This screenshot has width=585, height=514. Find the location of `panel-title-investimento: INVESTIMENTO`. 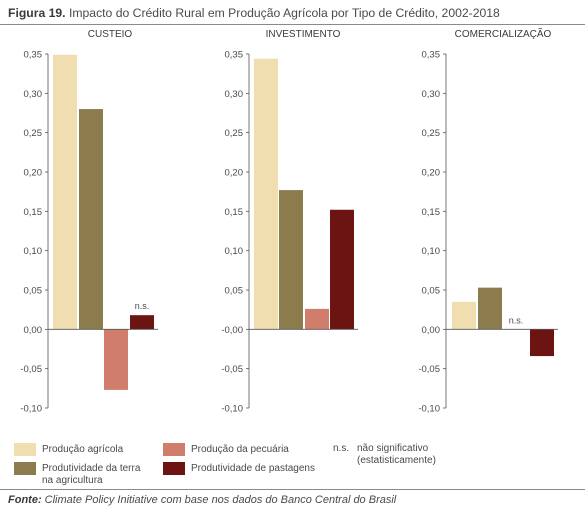

panel-title-investimento: INVESTIMENTO is located at coordinates (303, 34).